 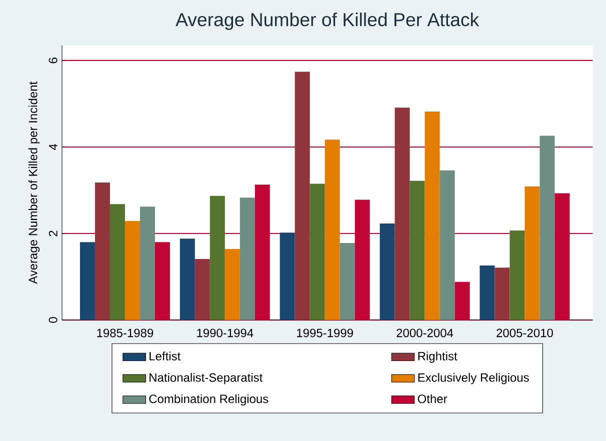 I want to click on legend-label: Nationalist-Separatist, so click(x=206, y=378).